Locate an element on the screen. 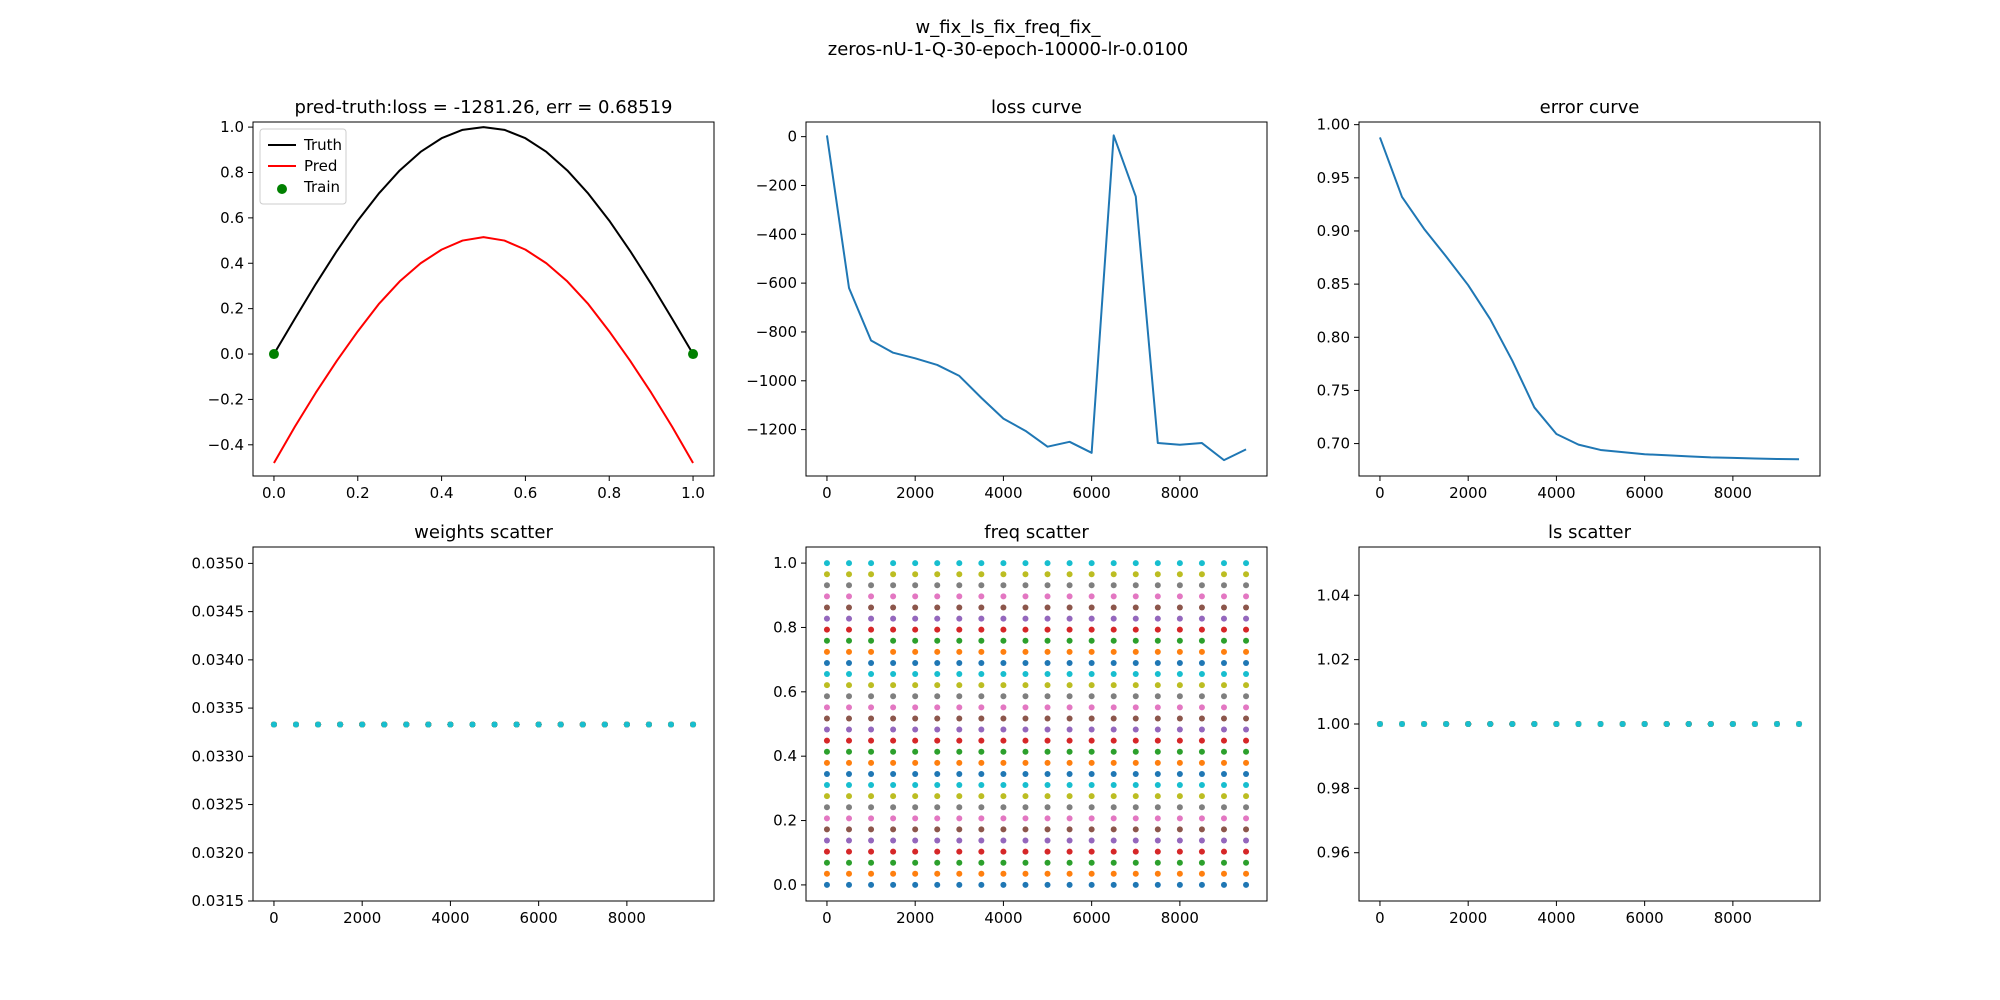 The height and width of the screenshot is (1000, 2000). x-tick-label: 0.4 is located at coordinates (442, 493).